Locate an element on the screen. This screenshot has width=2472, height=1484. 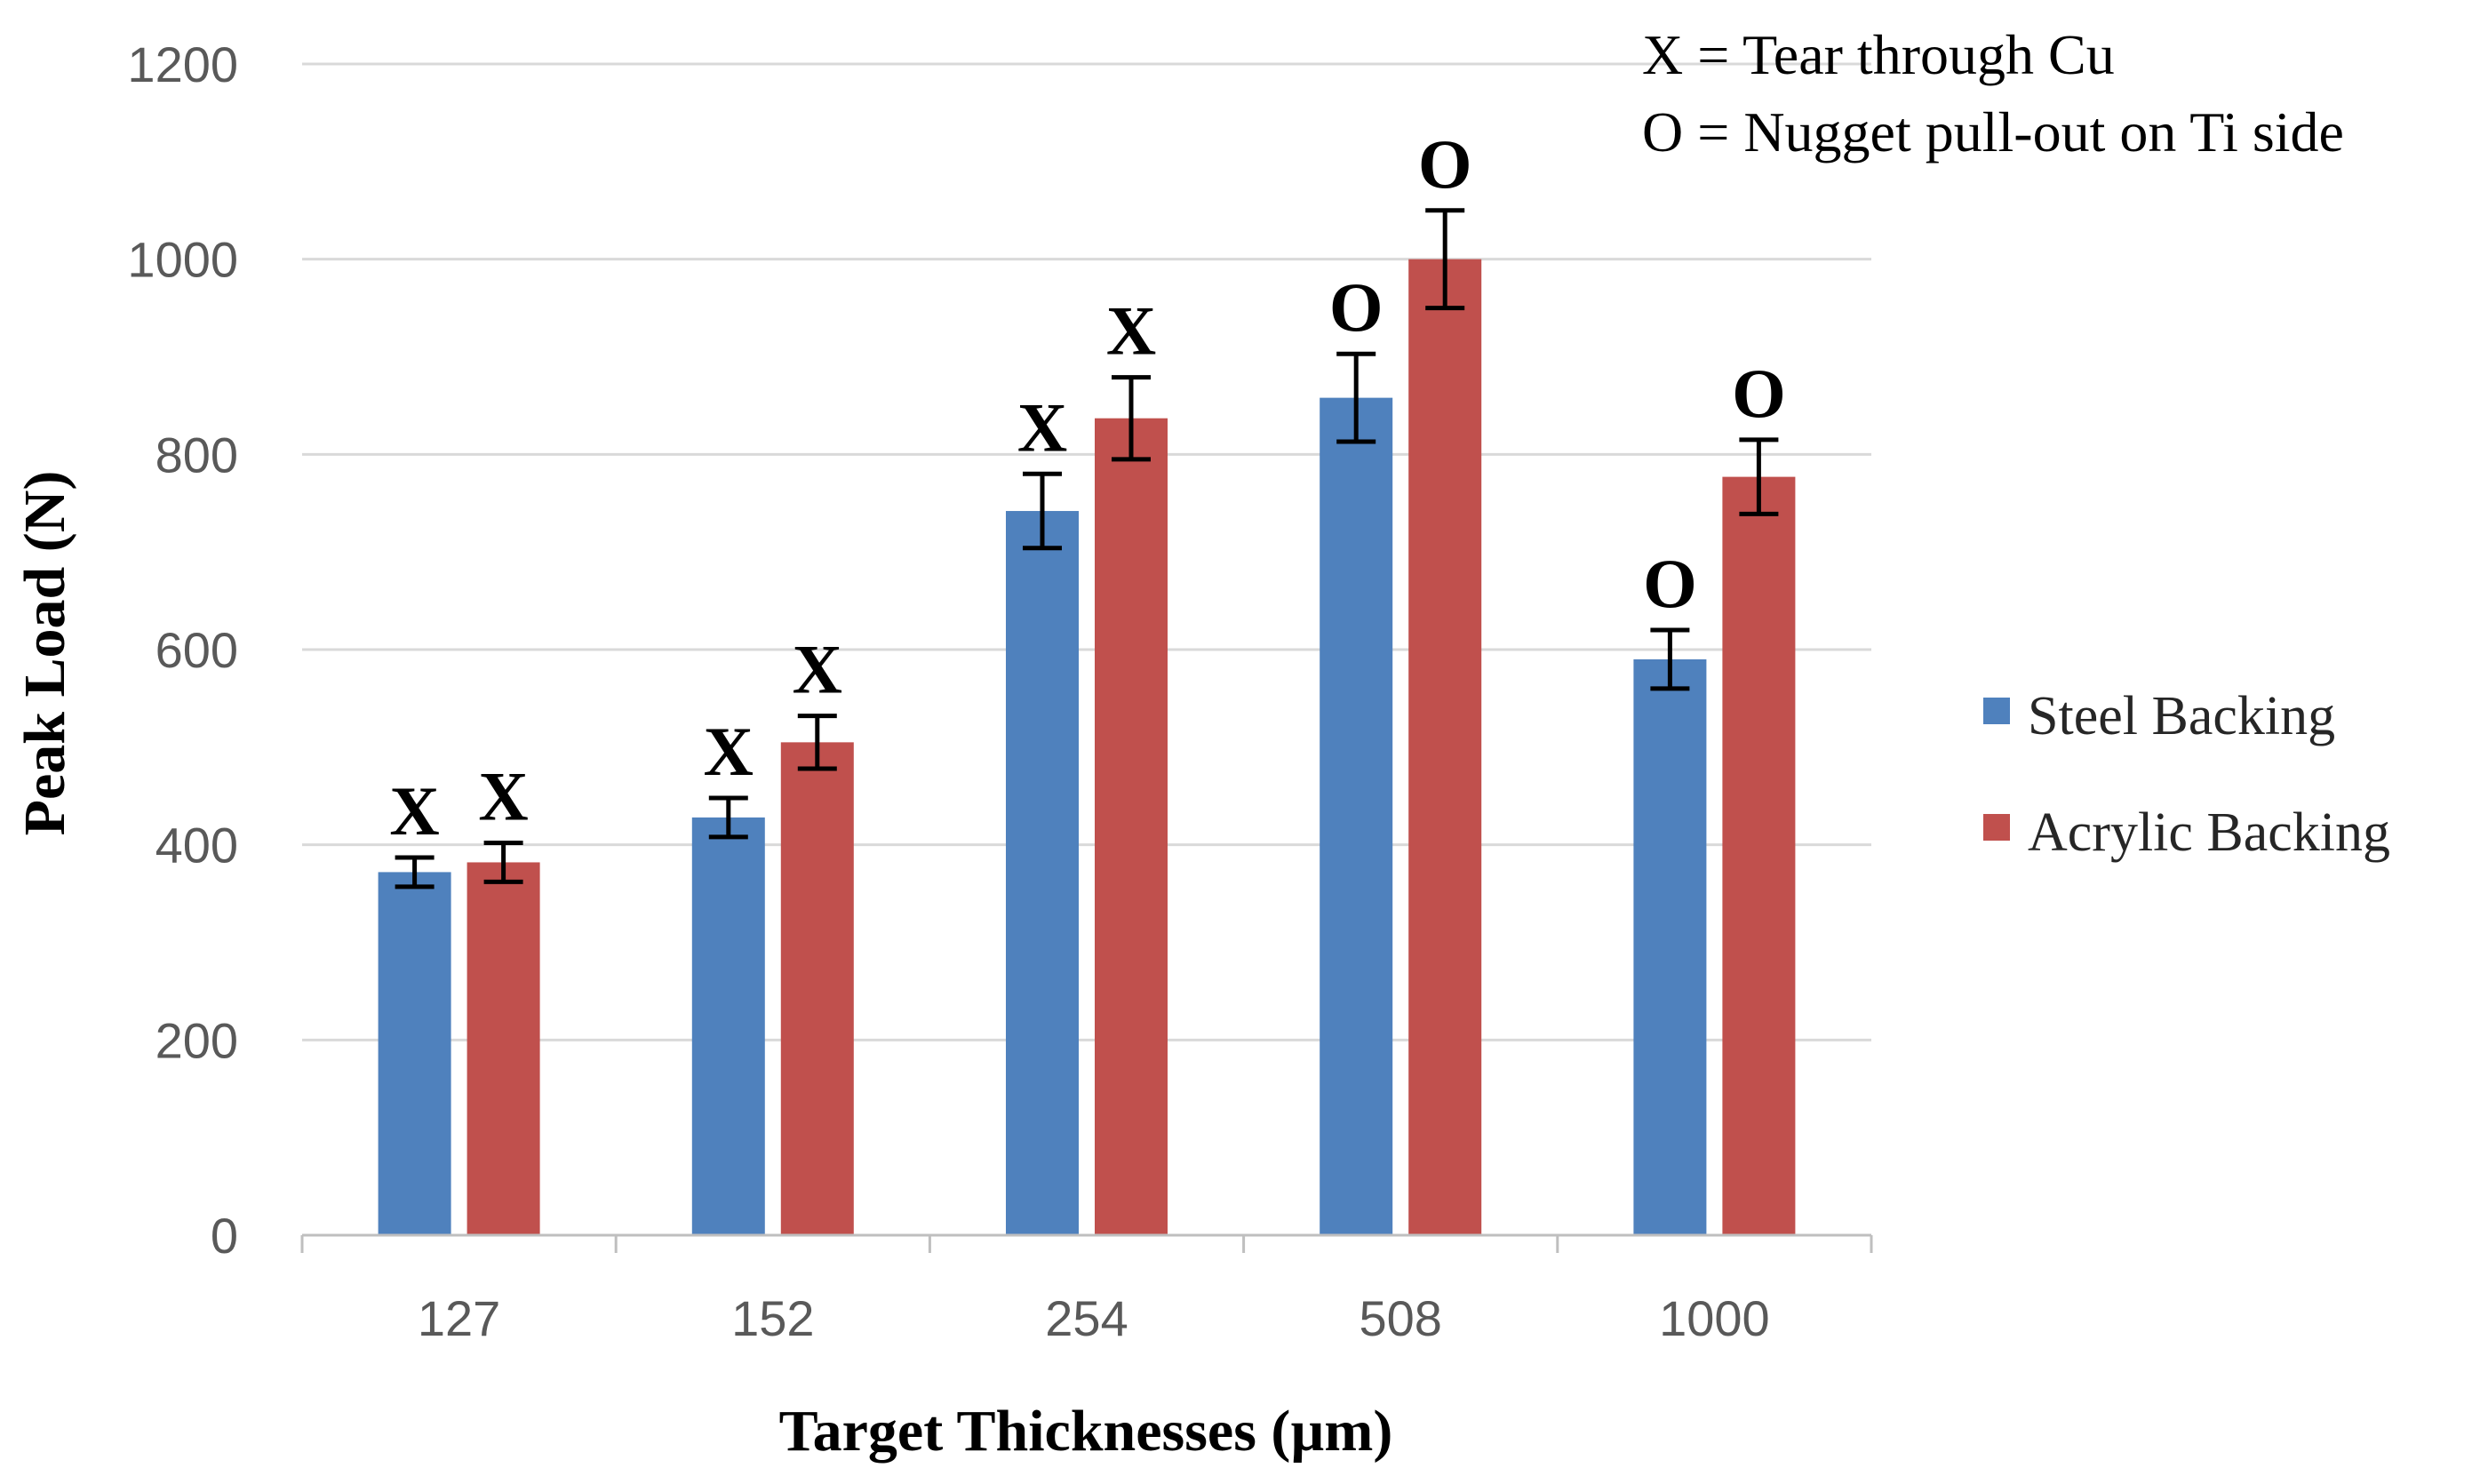
annotation-o-key: O = Nugget pull-out on Ti side is located at coordinates (1993, 132).